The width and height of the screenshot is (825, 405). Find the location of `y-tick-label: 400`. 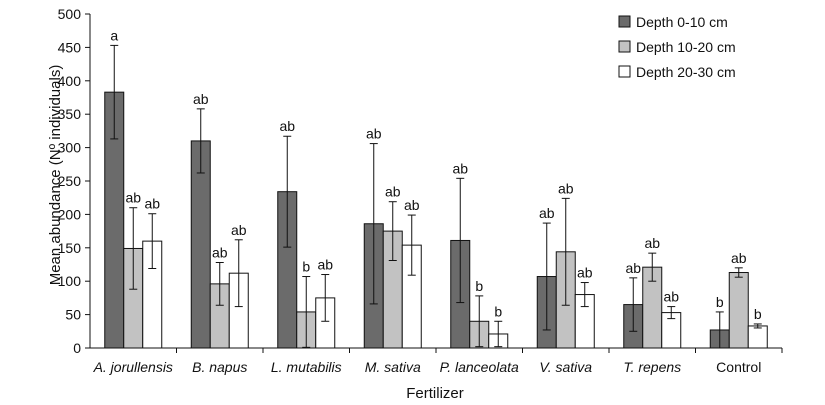

y-tick-label: 400 is located at coordinates (70, 81).